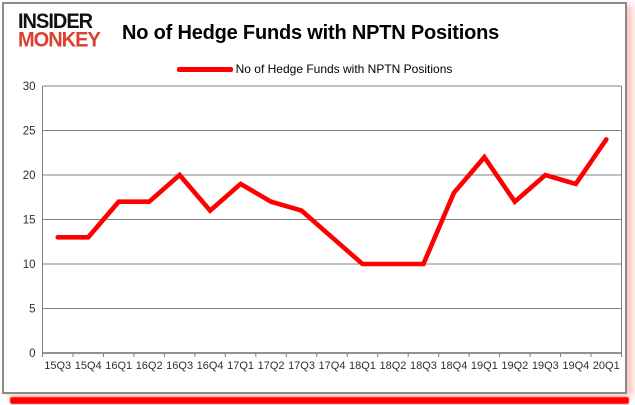 The width and height of the screenshot is (635, 405). I want to click on x-axis-label: 19Q4, so click(575, 366).